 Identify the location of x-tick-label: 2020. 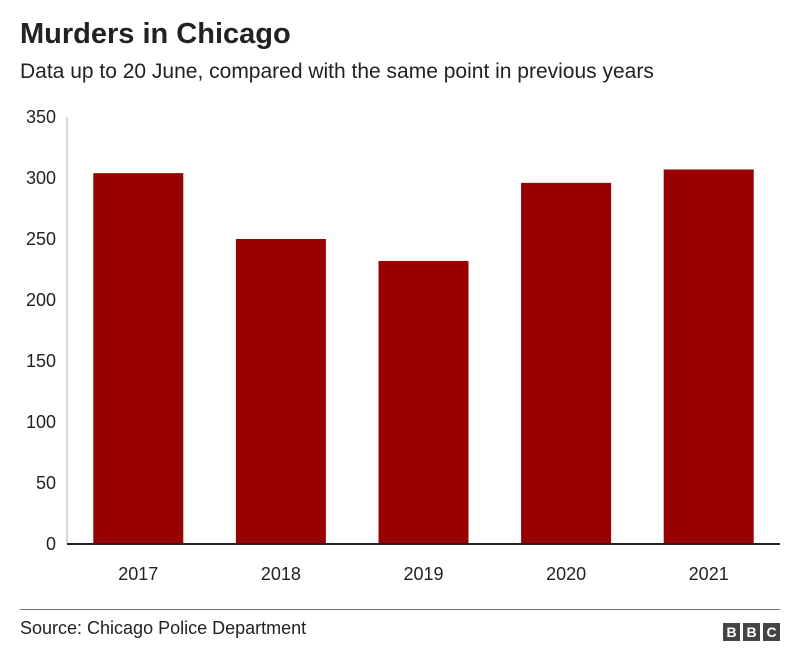
(566, 574).